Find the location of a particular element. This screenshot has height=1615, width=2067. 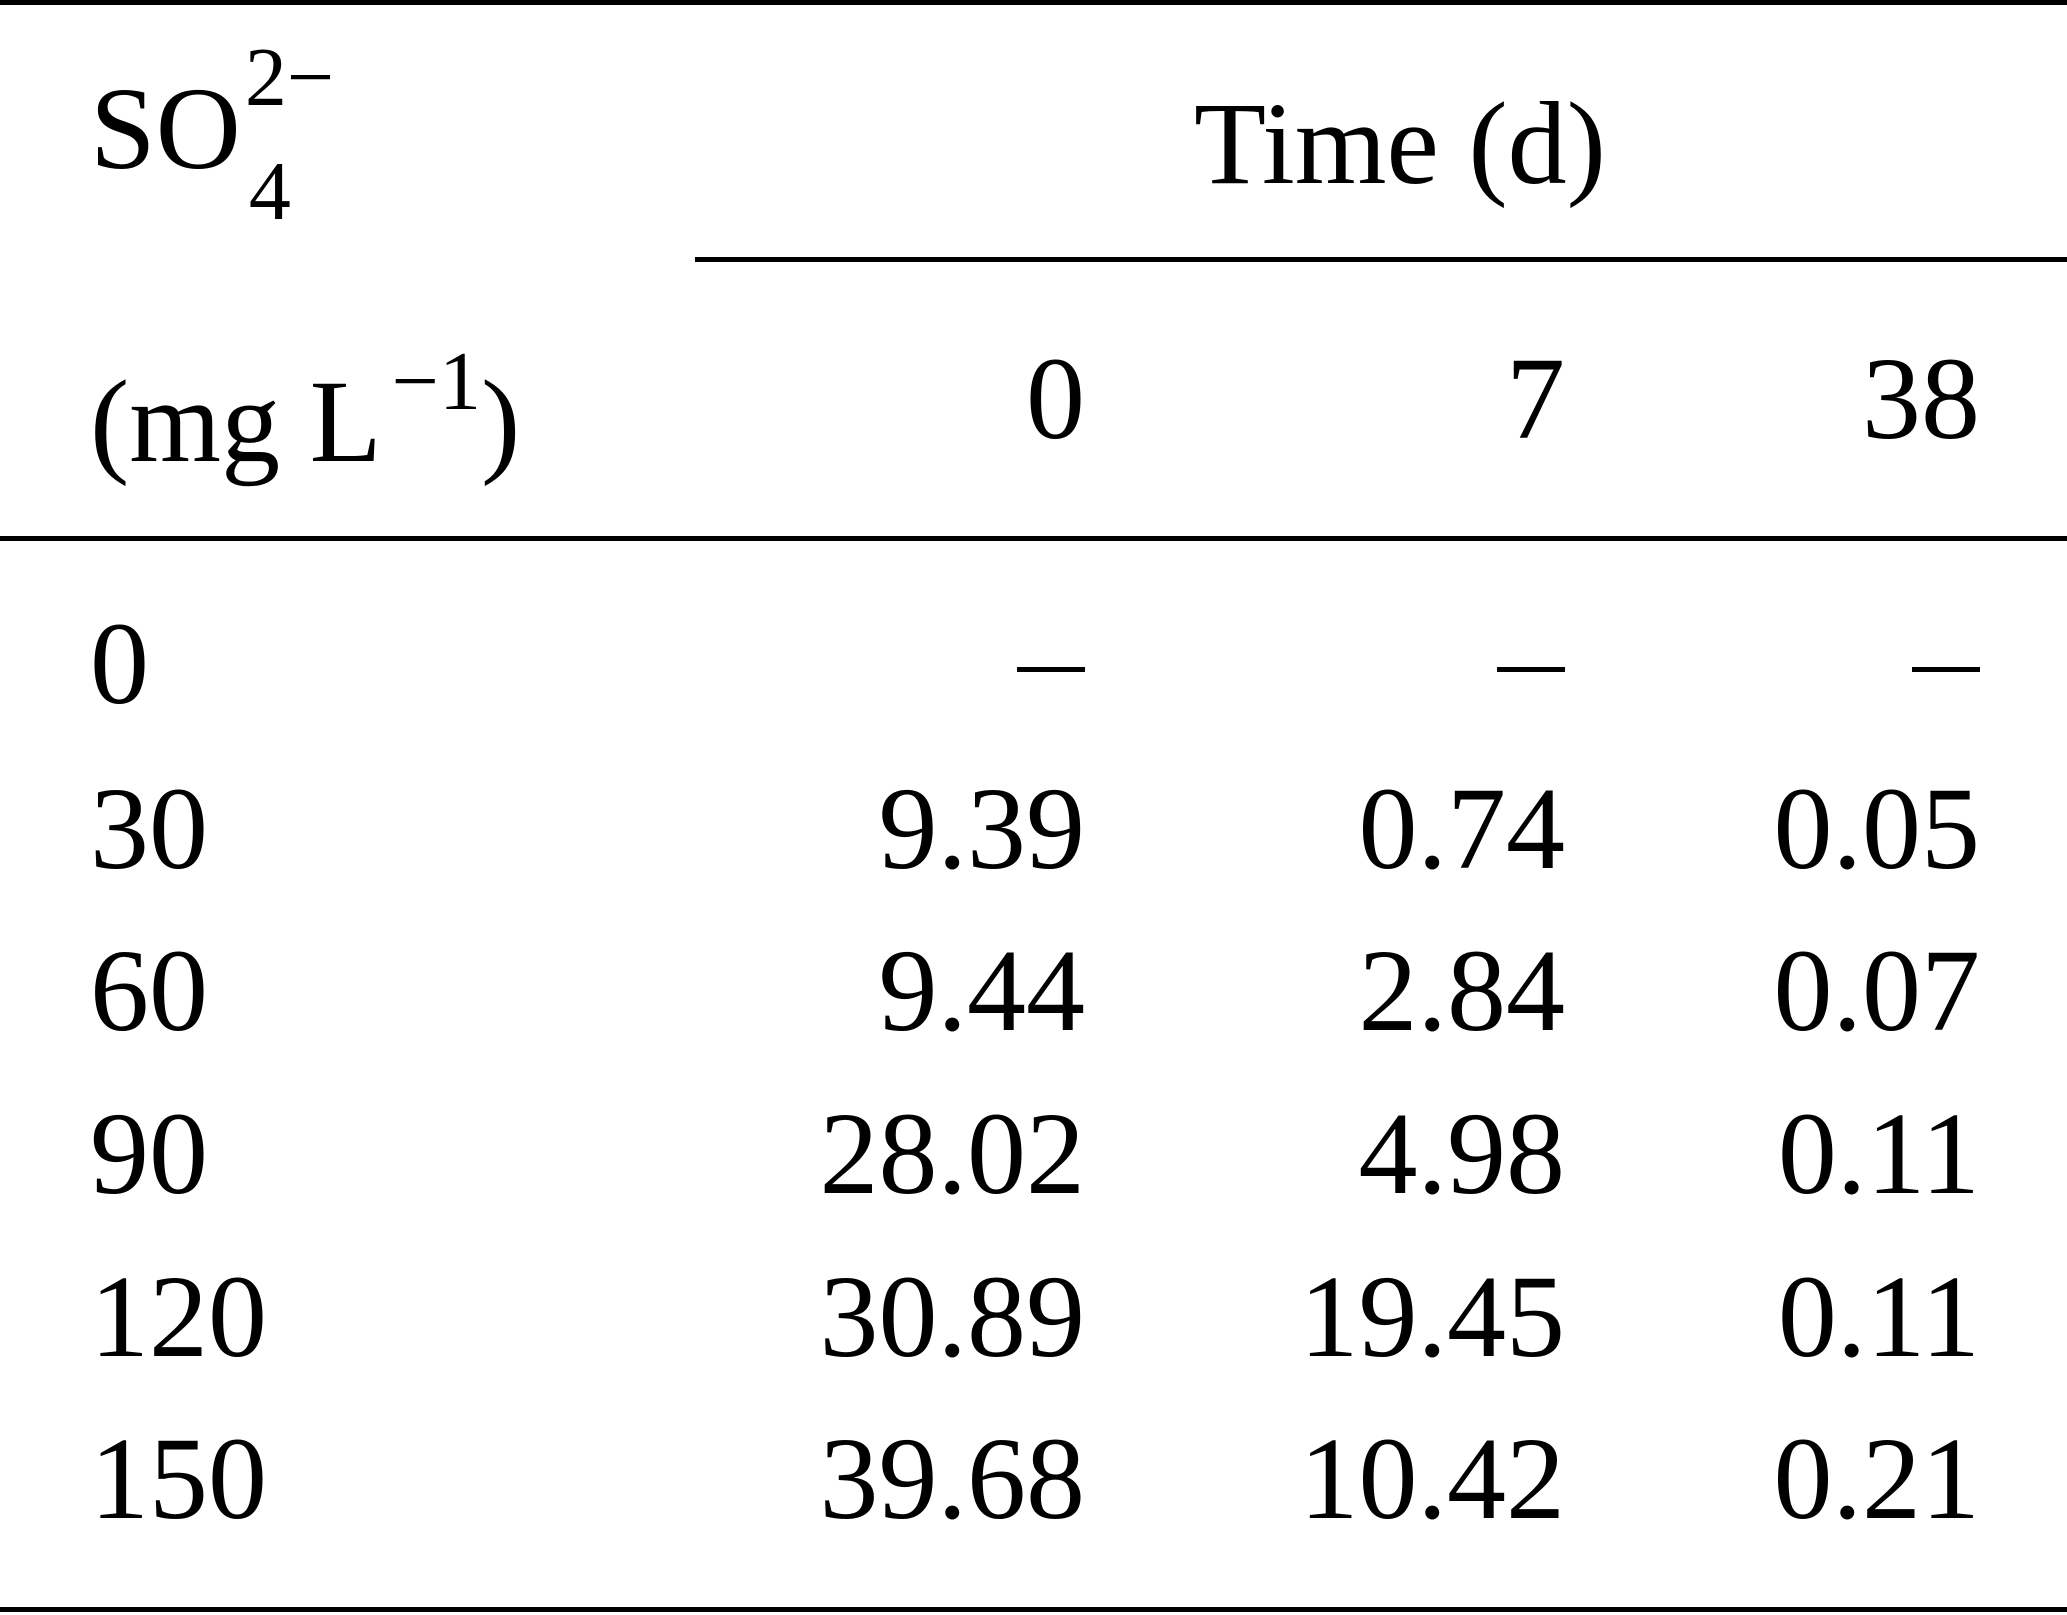

row-label: 90 is located at coordinates (149, 1153).